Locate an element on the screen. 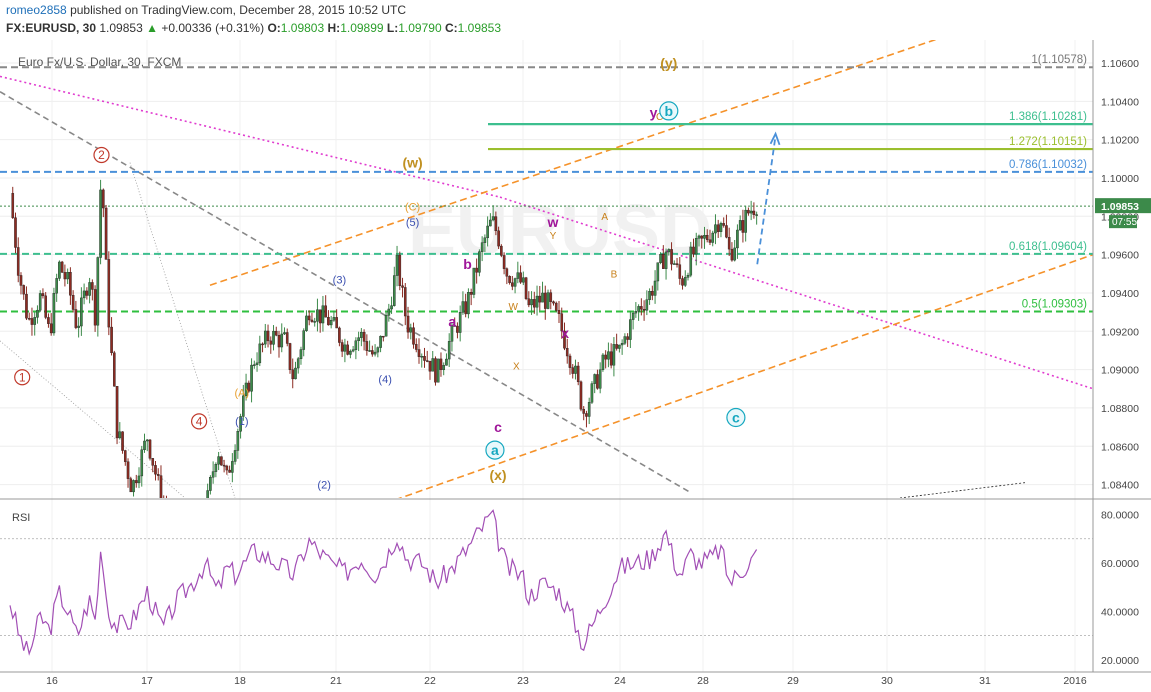  x-tick-label: 17 is located at coordinates (147, 681).